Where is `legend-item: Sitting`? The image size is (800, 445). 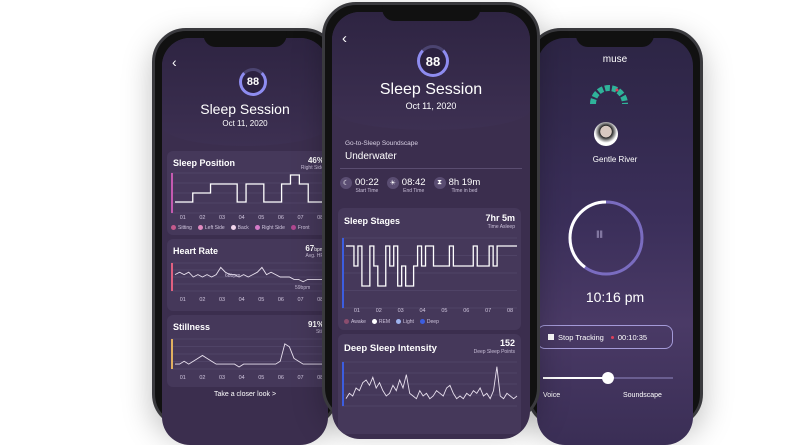 legend-item: Sitting is located at coordinates (181, 228).